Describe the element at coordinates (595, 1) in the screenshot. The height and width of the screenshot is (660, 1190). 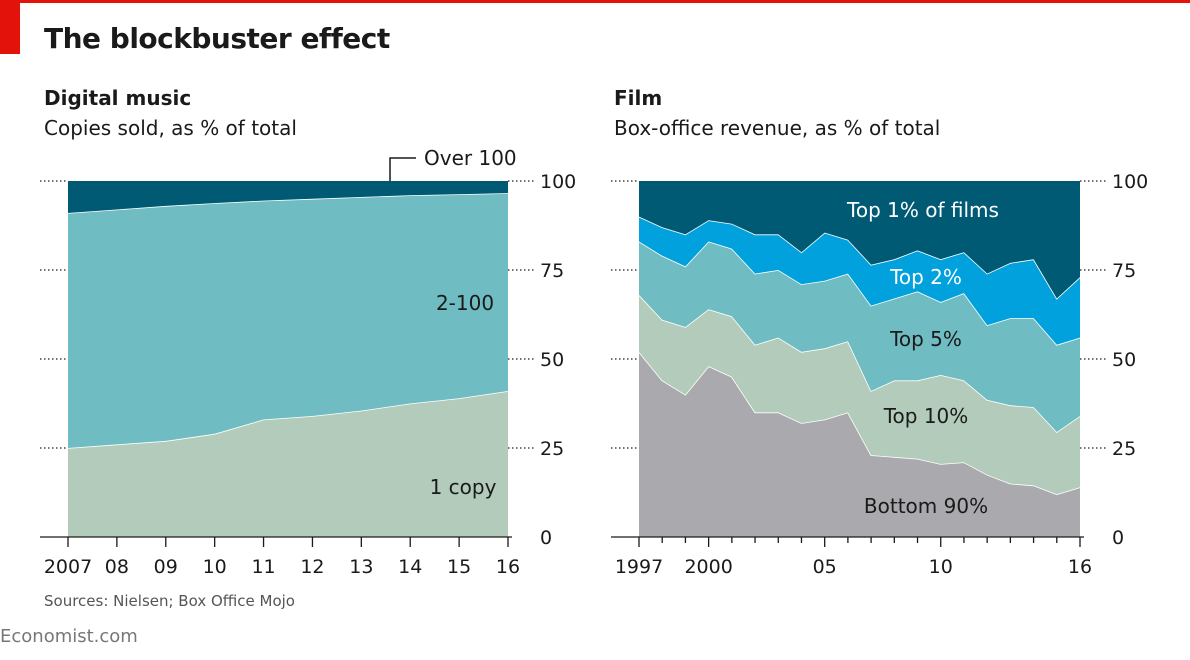
I see `top-rule` at that location.